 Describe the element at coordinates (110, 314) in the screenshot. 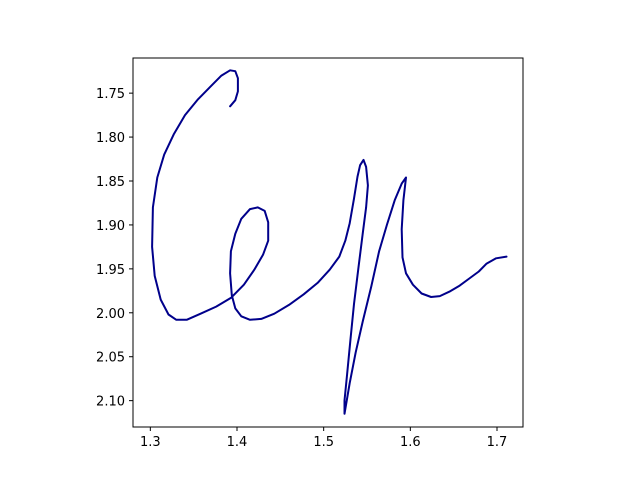

I see `y-tick-label: 2.00` at that location.